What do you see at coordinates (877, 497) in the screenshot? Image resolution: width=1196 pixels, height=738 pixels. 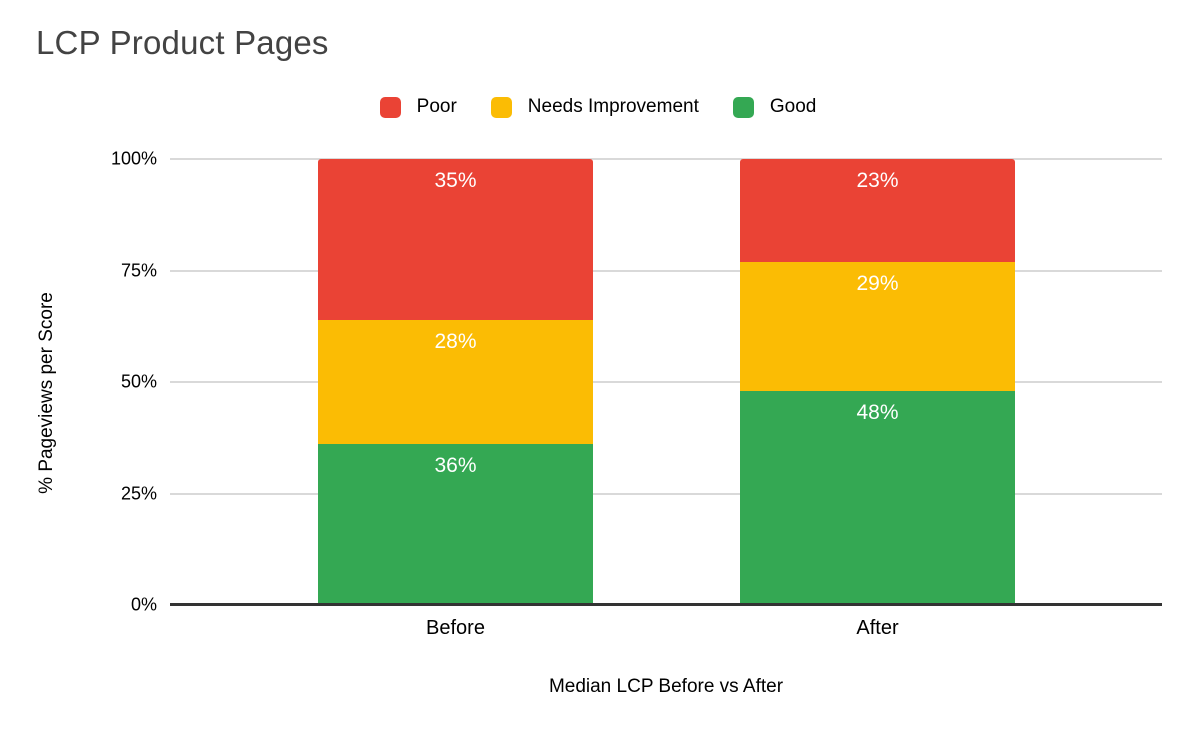 I see `segment-good-after: 48%` at bounding box center [877, 497].